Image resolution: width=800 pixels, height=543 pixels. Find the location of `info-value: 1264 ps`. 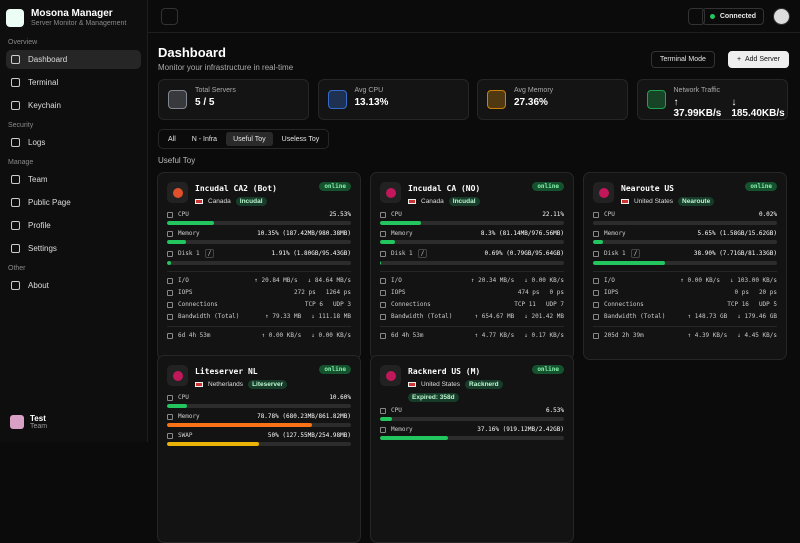

info-value: 1264 ps is located at coordinates (338, 292).